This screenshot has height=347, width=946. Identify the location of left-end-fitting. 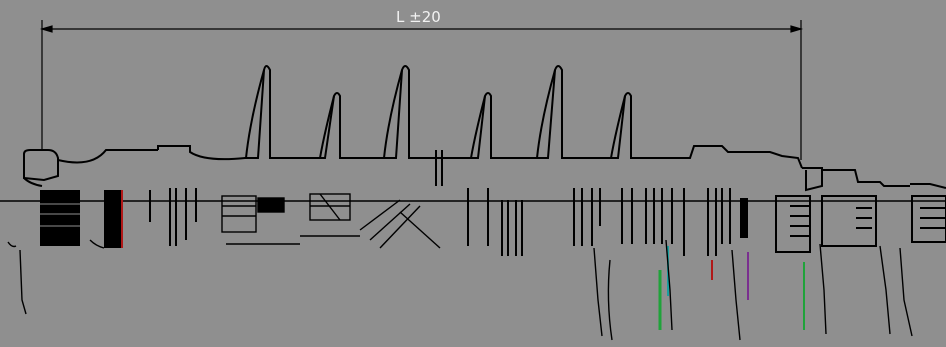
(41, 165).